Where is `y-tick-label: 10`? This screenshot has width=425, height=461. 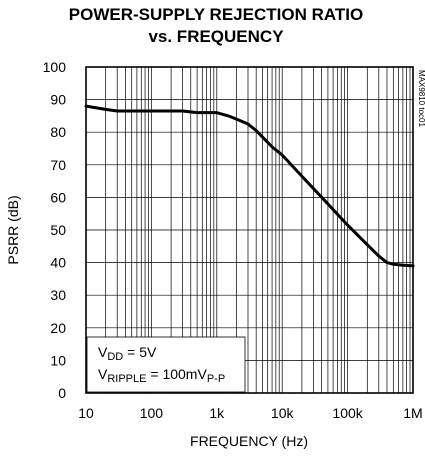
y-tick-label: 10 is located at coordinates (58, 360).